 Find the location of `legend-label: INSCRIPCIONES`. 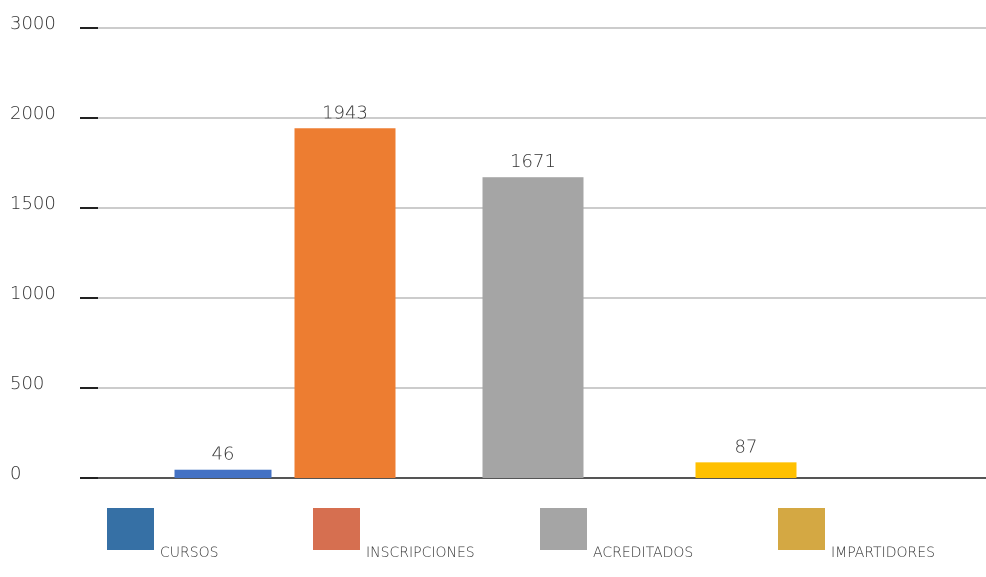

legend-label: INSCRIPCIONES is located at coordinates (420, 553).